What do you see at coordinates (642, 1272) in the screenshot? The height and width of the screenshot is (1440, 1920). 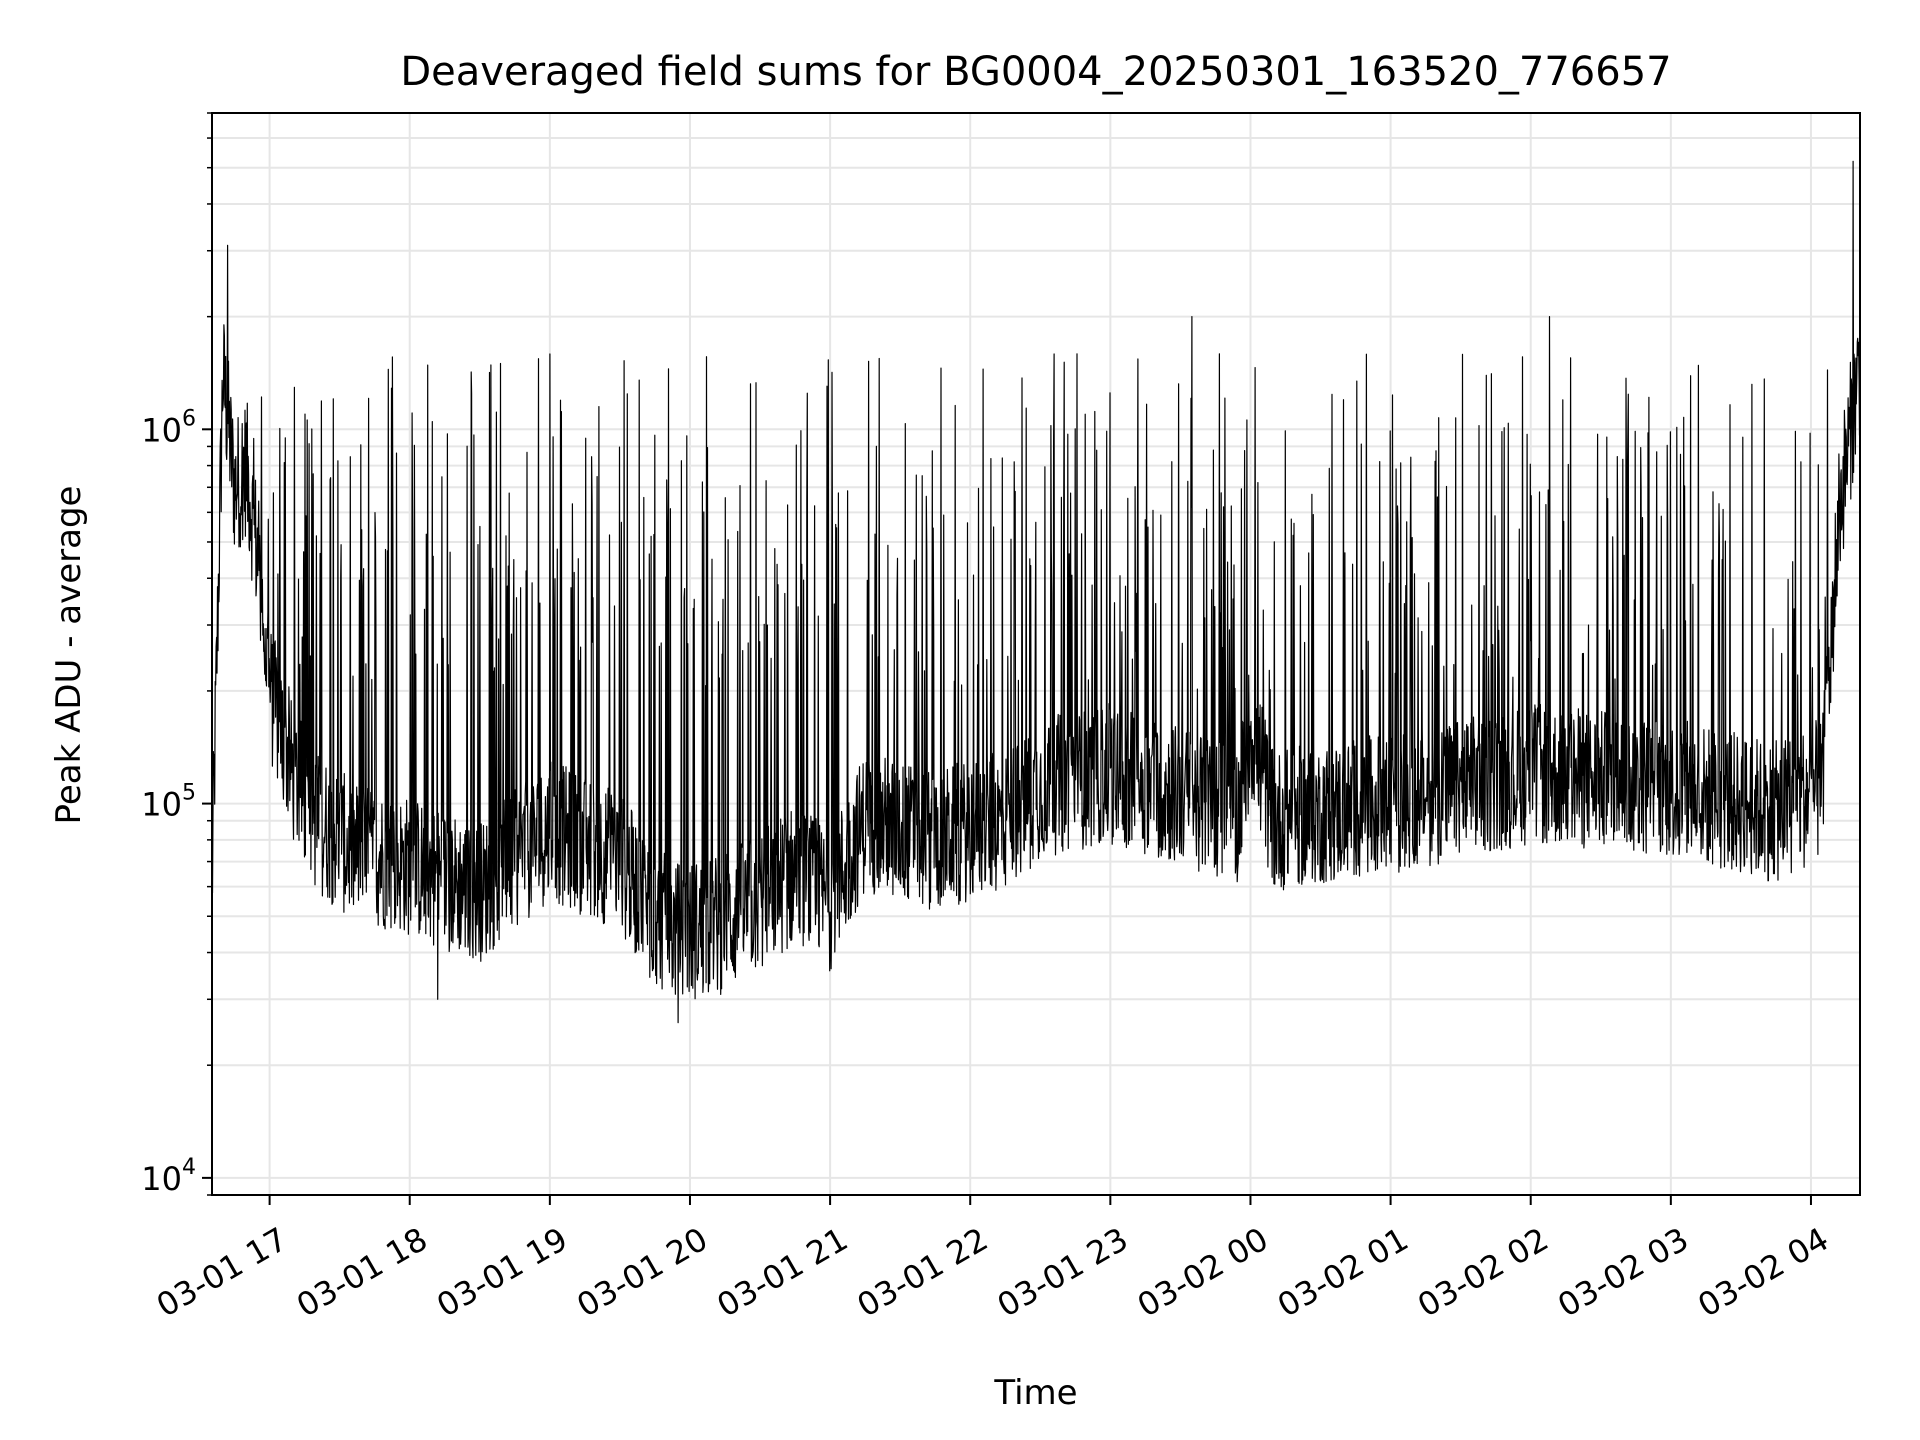 I see `x-tick-label: 03-01 20` at bounding box center [642, 1272].